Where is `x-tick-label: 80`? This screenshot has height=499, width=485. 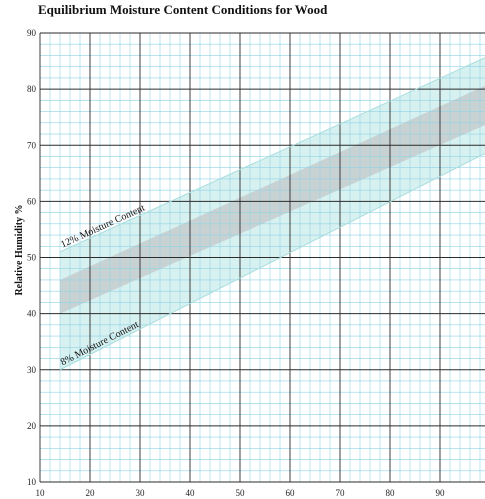
x-tick-label: 80 is located at coordinates (391, 493).